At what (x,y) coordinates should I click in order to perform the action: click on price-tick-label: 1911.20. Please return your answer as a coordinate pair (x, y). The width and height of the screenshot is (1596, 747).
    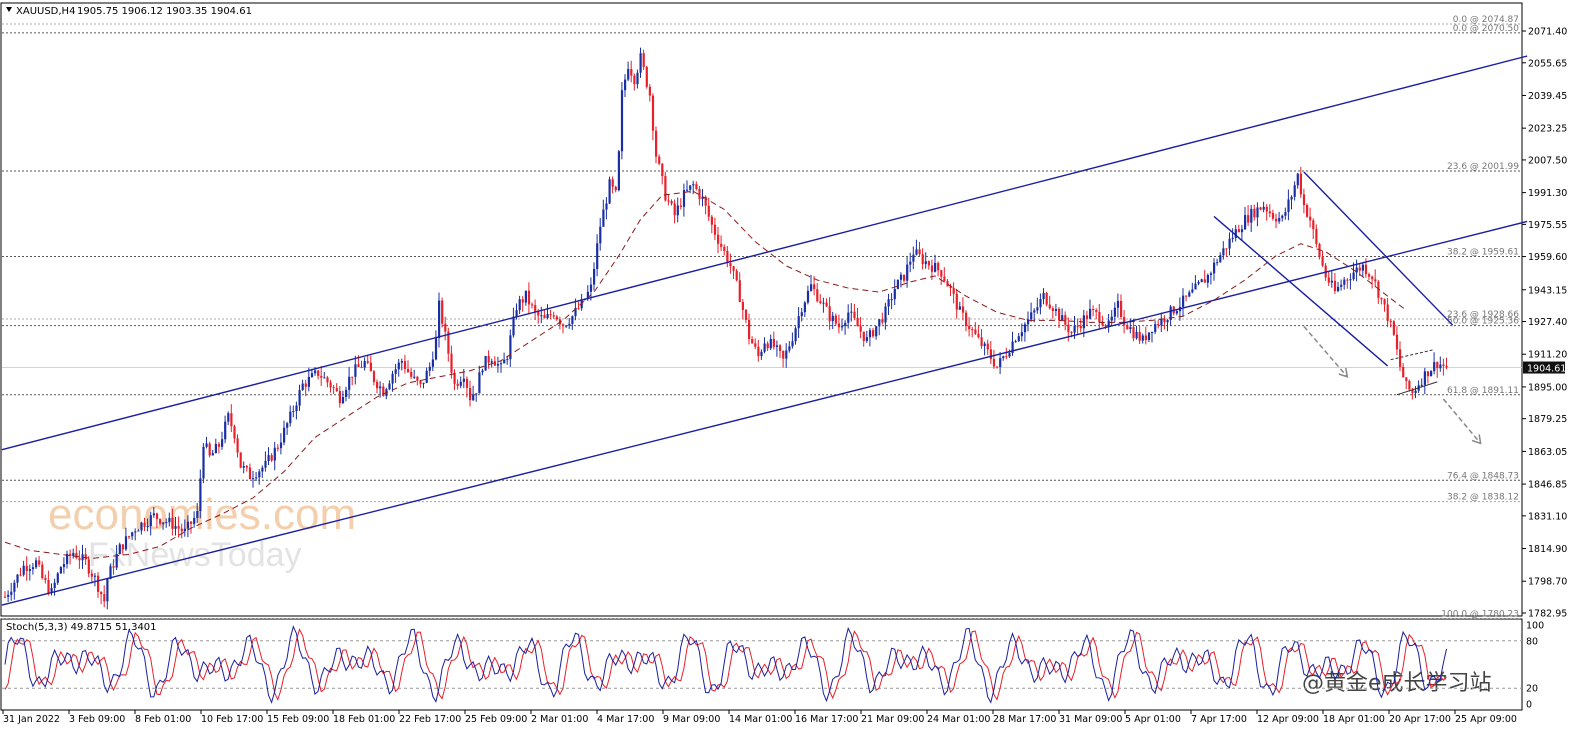
    Looking at the image, I should click on (1547, 355).